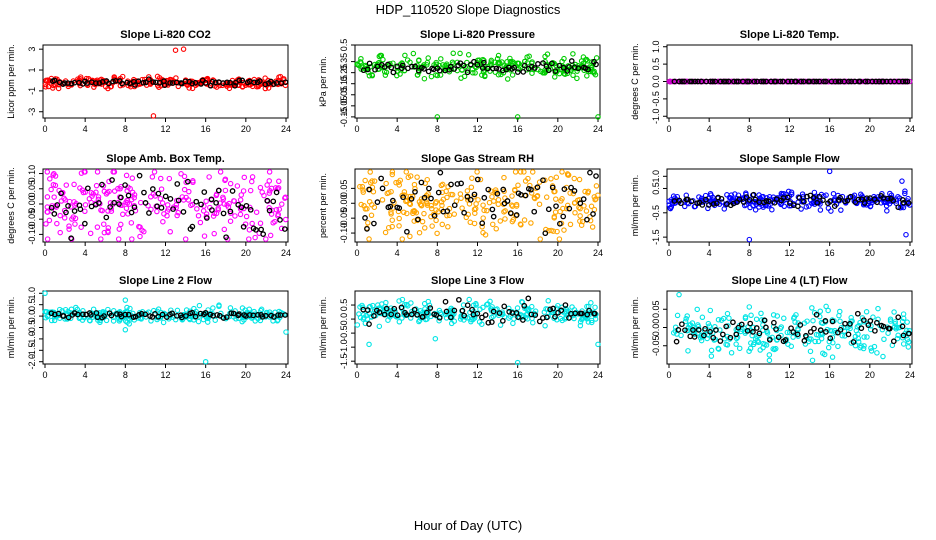  Describe the element at coordinates (656, 188) in the screenshot. I see `y-tick-label: 0.5` at that location.